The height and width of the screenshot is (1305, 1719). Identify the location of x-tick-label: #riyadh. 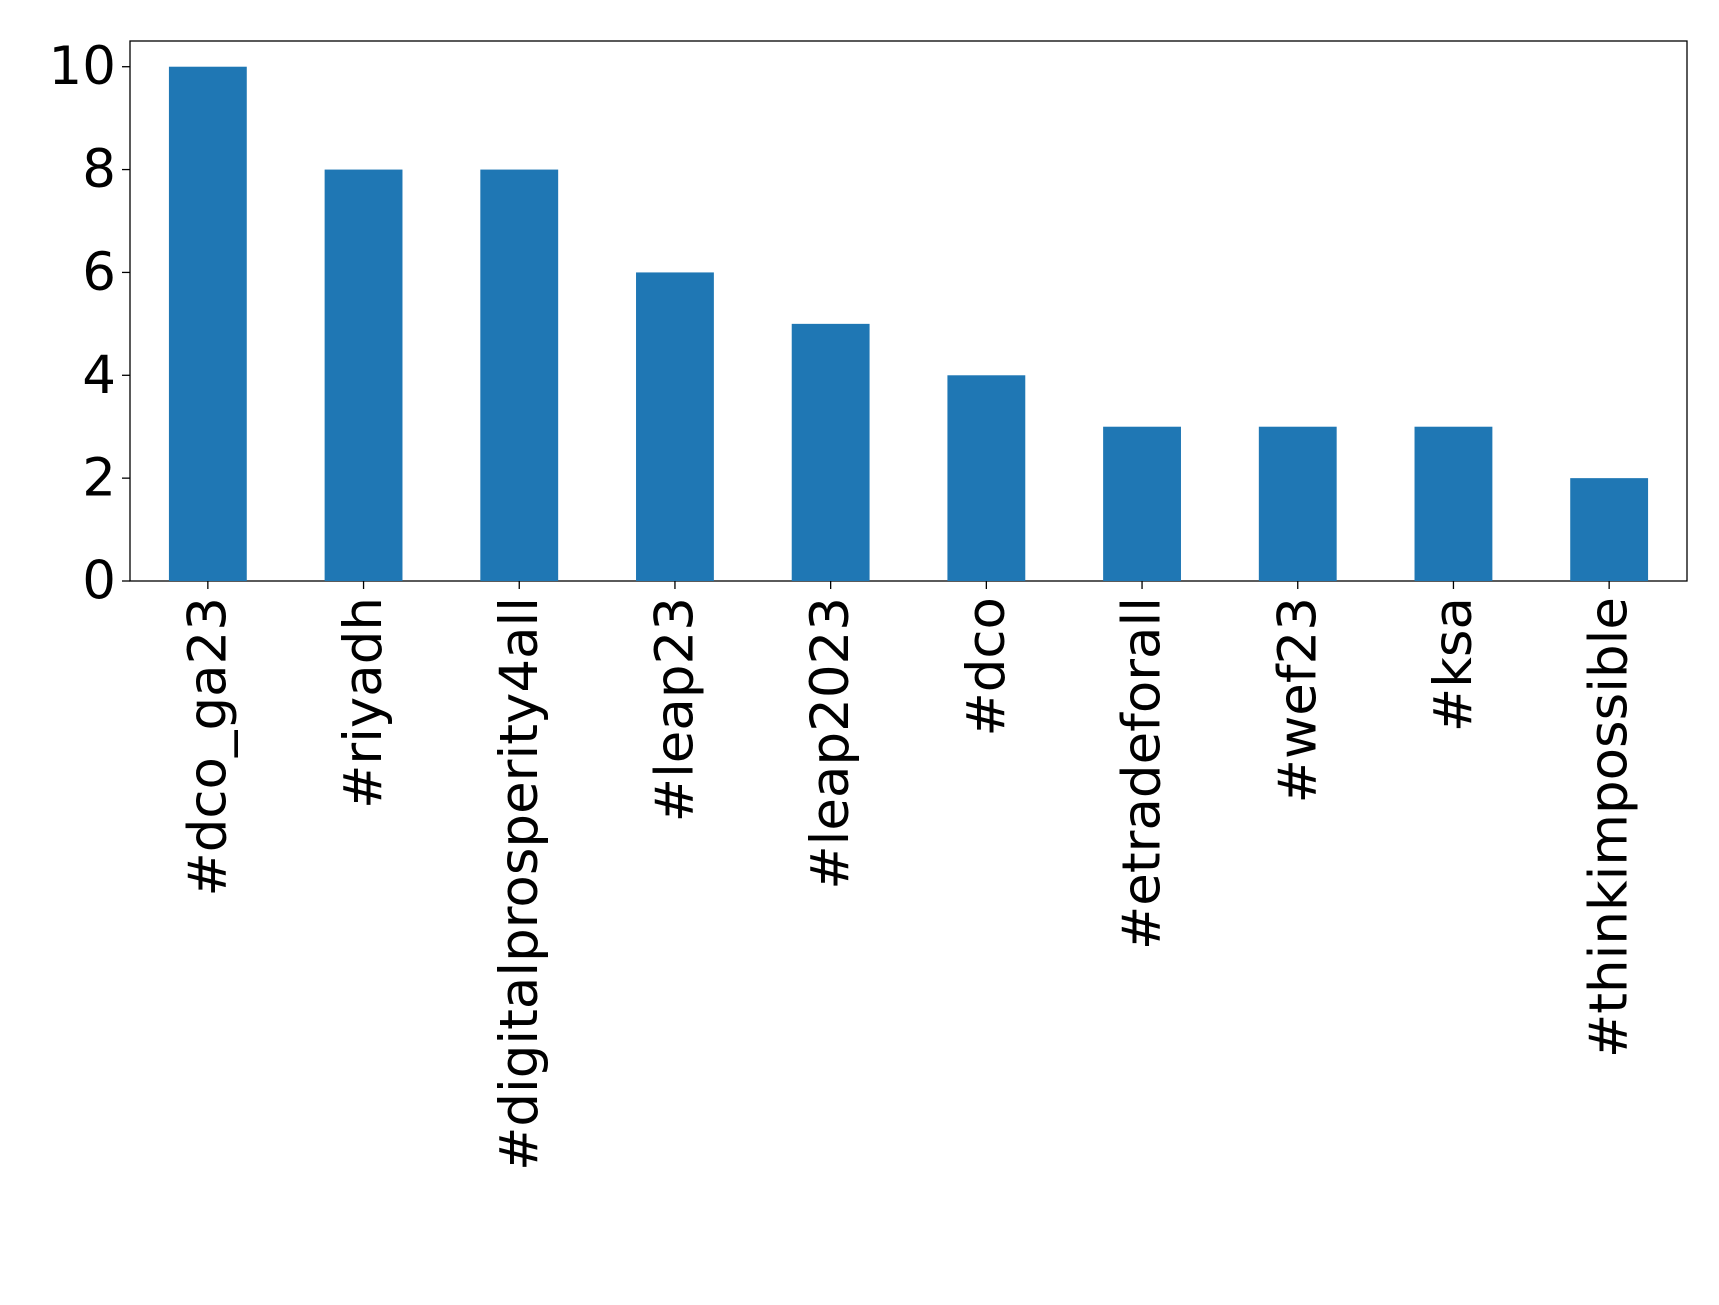
(363, 703).